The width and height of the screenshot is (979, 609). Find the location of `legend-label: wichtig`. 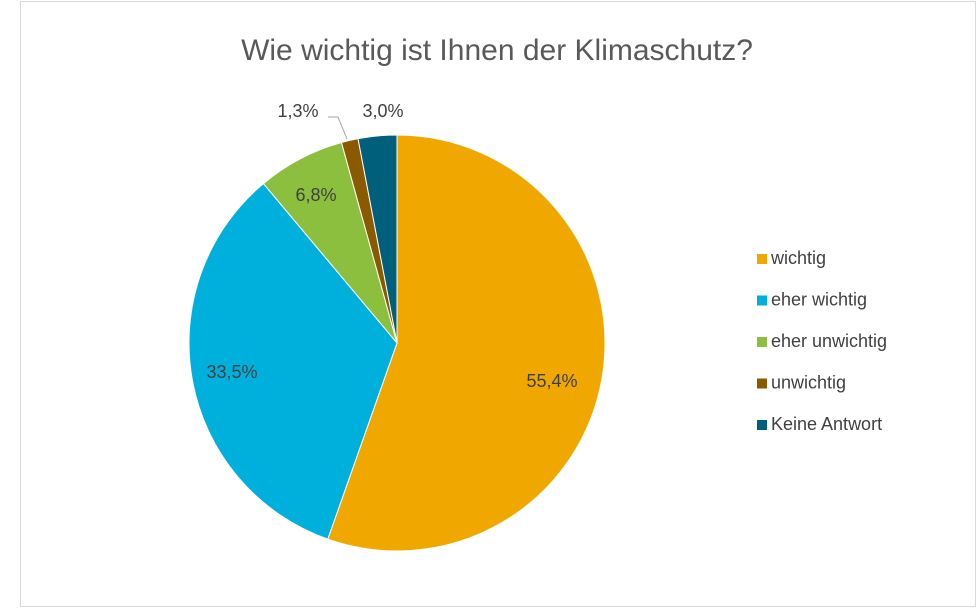

legend-label: wichtig is located at coordinates (798, 258).